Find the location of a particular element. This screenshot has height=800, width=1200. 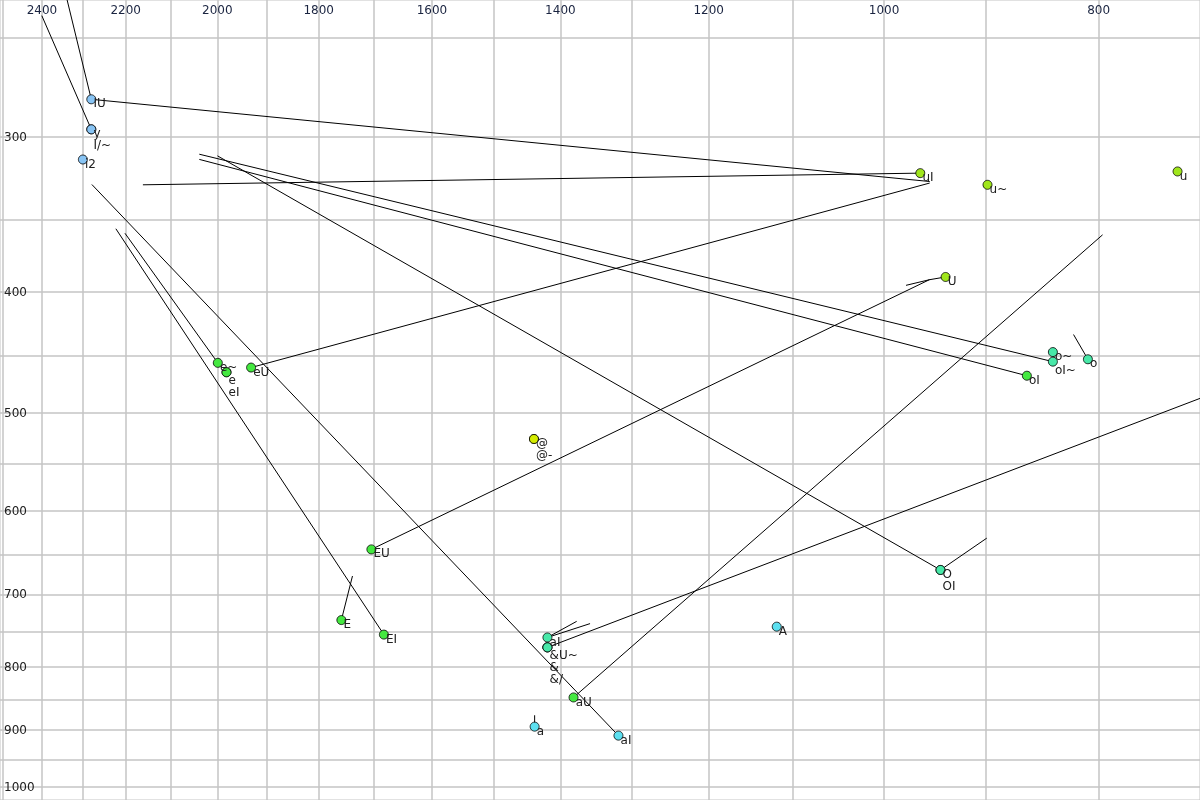

y-tick-label: 700 is located at coordinates (15, 594).